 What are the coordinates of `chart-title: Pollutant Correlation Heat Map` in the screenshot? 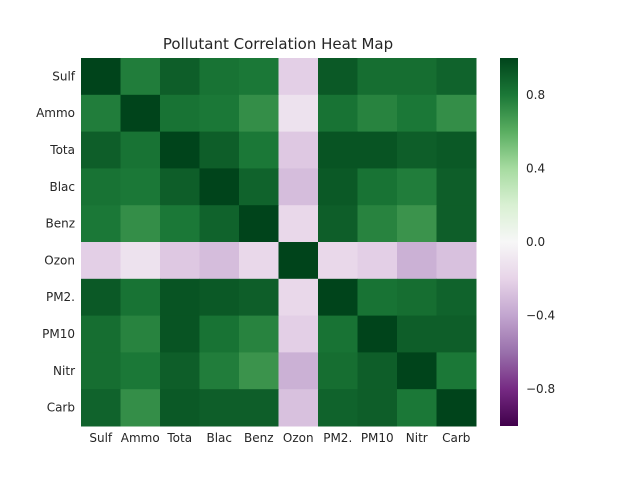 It's located at (278, 44).